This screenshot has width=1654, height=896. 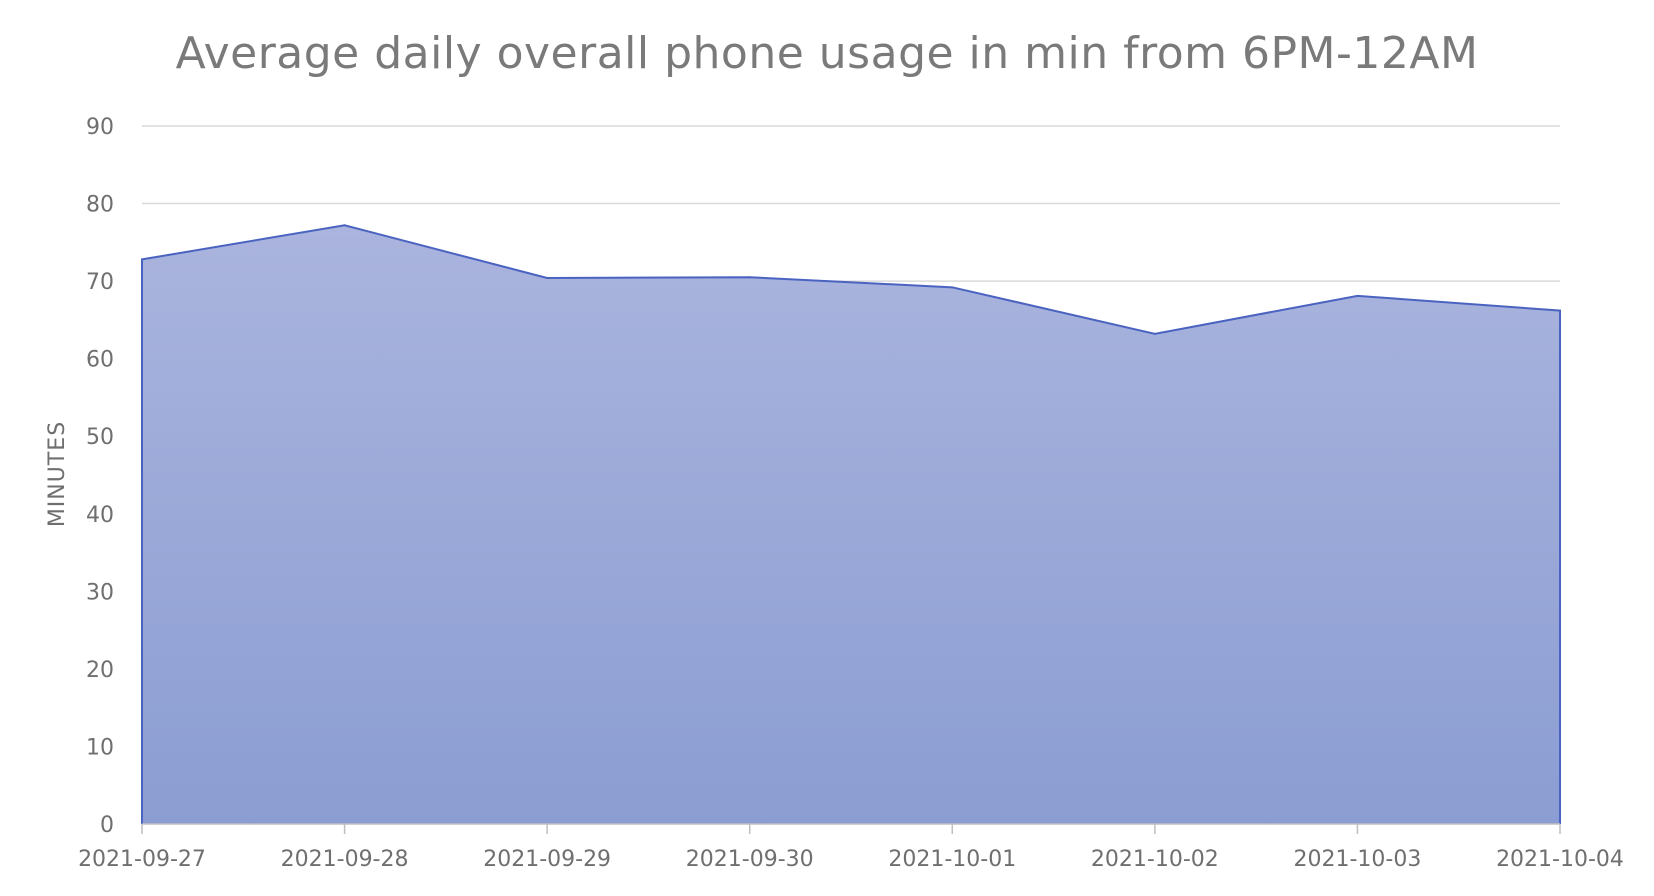 I want to click on x-tick-label: 2021-10-02, so click(x=1155, y=859).